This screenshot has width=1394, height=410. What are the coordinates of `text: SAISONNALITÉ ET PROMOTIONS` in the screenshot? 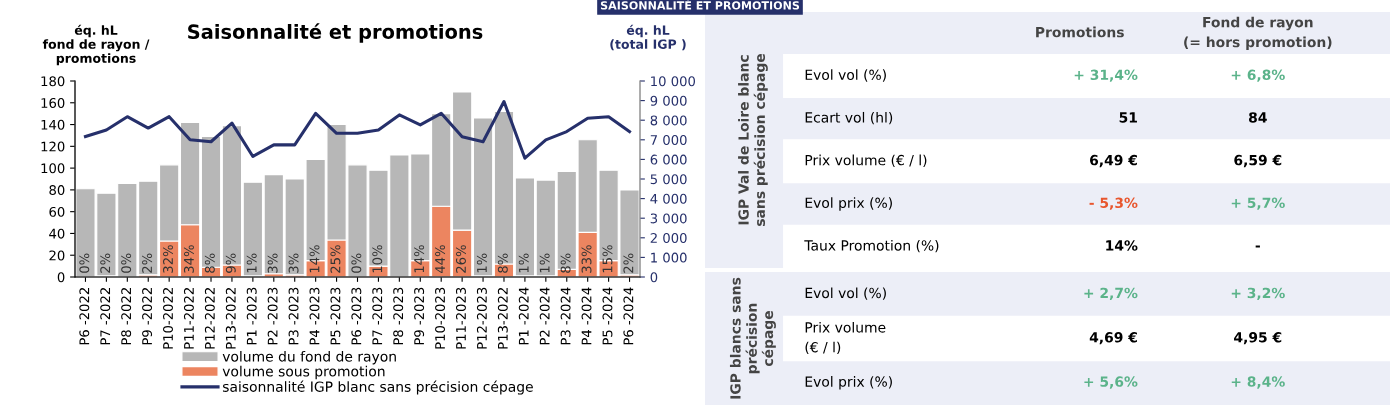 It's located at (700, 5).